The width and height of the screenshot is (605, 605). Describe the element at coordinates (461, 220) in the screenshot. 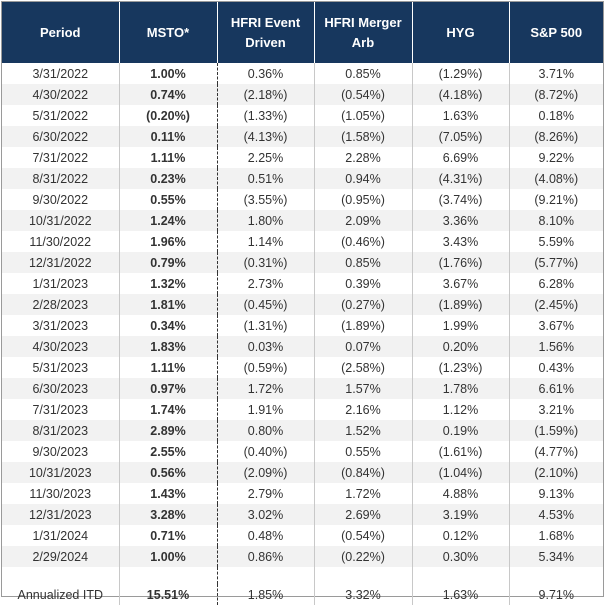

I see `cell-hyg: 3.36%` at that location.